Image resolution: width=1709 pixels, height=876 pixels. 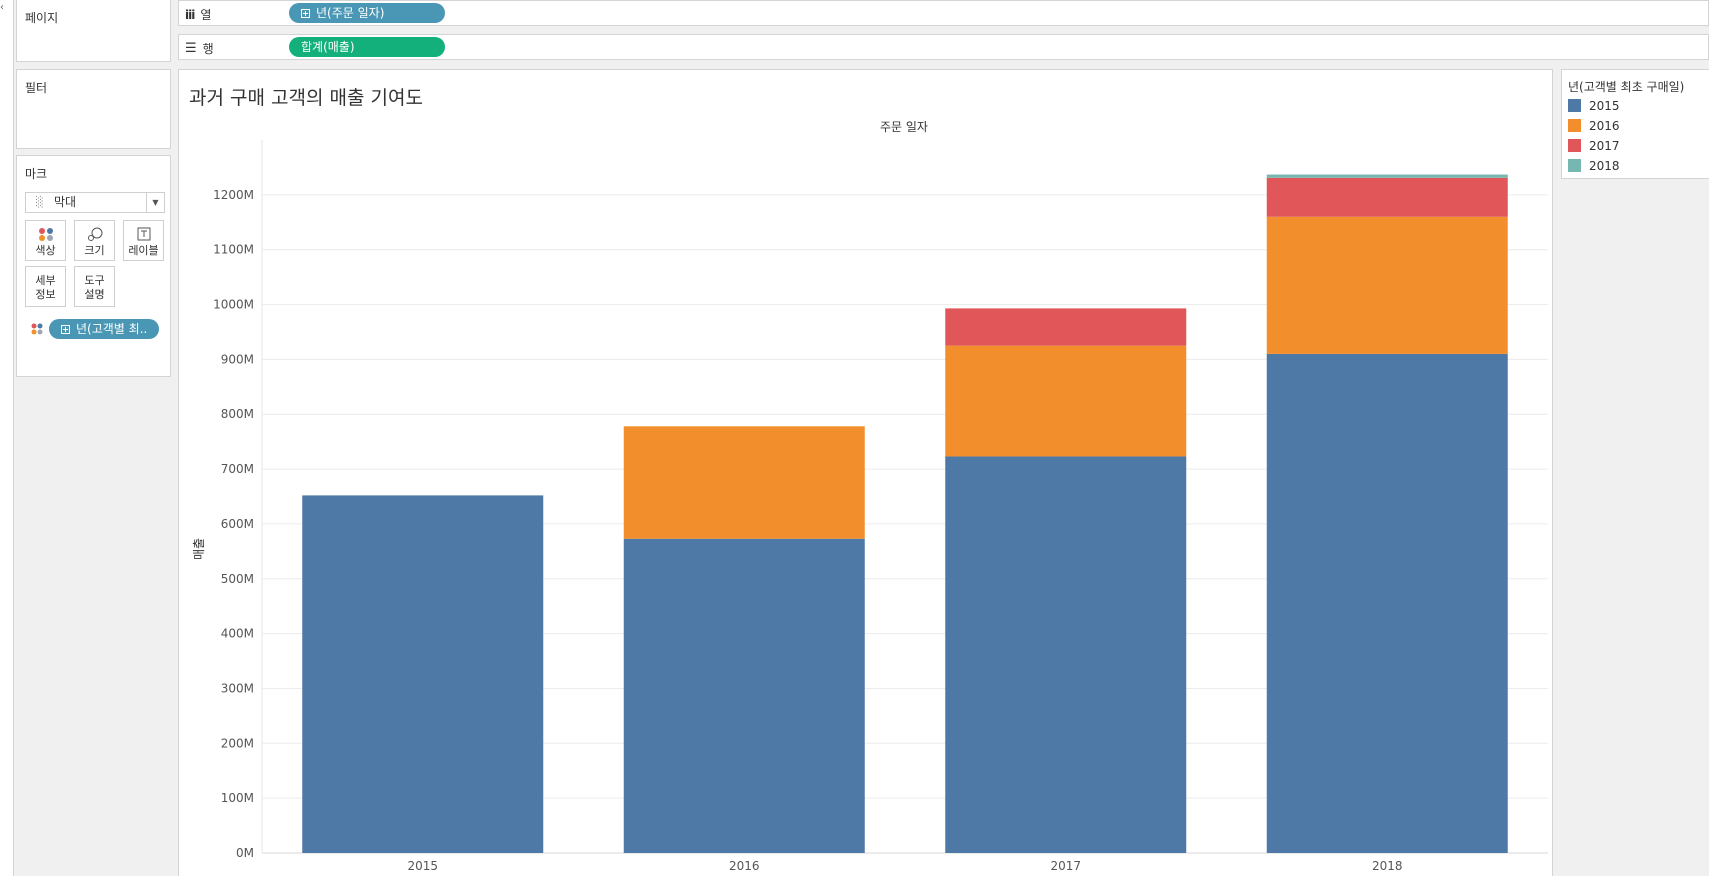 I want to click on legend-item-2015: 2015, so click(x=1594, y=107).